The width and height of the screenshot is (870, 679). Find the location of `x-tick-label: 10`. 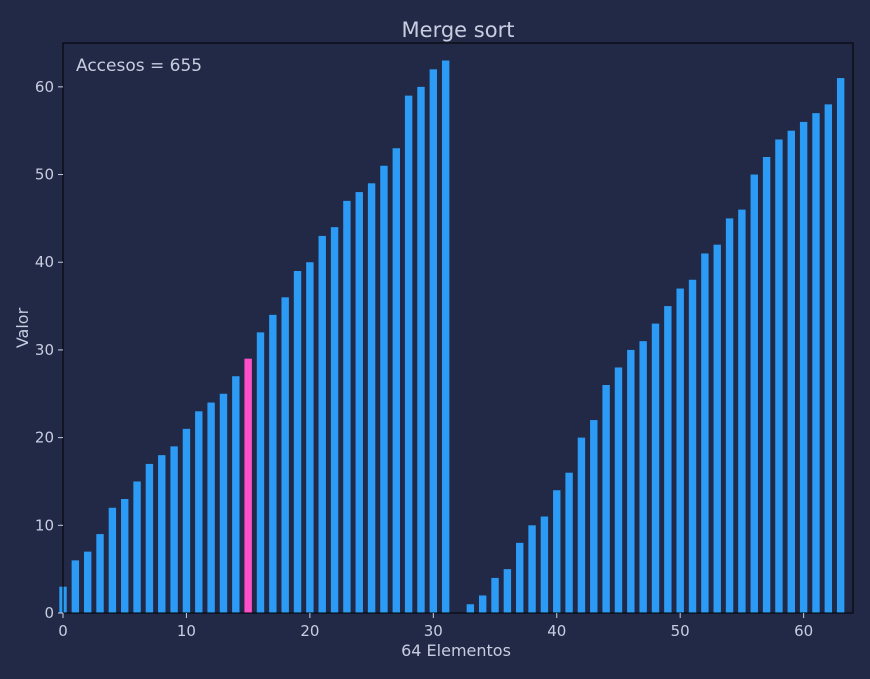

x-tick-label: 10 is located at coordinates (186, 631).